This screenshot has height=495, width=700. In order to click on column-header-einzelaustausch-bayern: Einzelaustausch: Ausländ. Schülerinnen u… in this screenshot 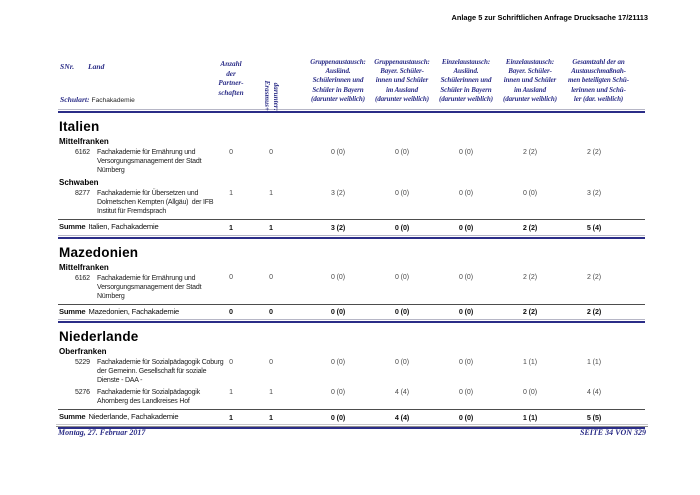, I will do `click(466, 80)`.